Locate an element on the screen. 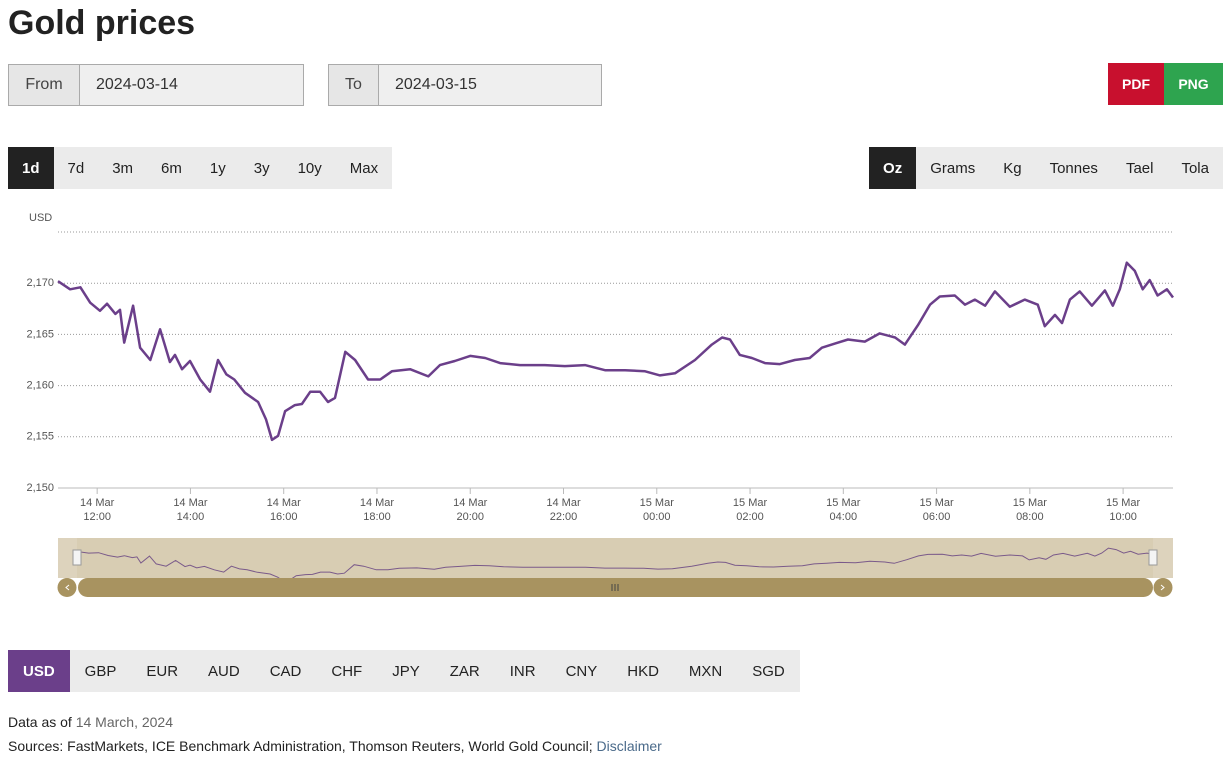  y-tick-label: 2,165 is located at coordinates (40, 334).